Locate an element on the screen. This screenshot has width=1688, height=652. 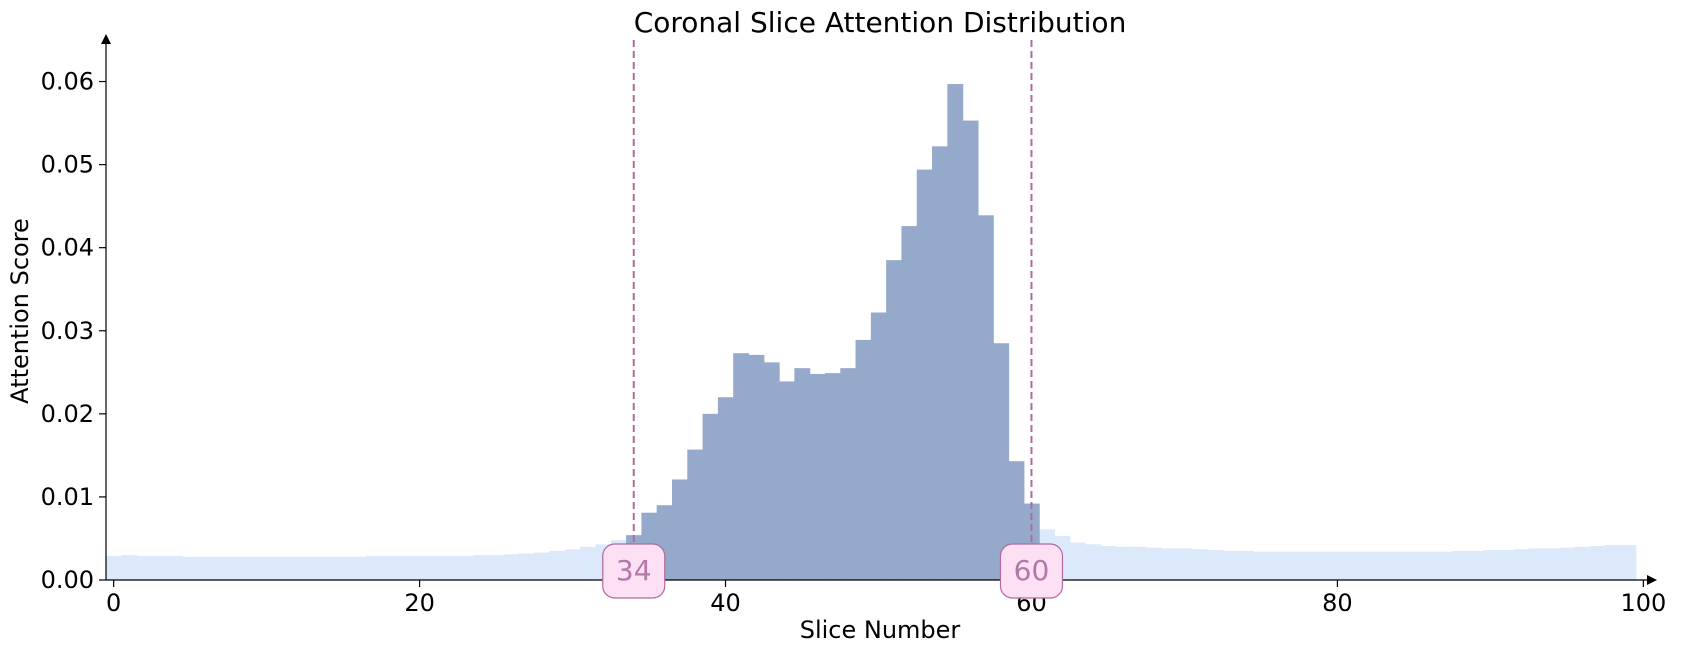
y-ticks: 0.00 0.01 0.02 0.03 0.04 0.05 0.06 is located at coordinates (73, 331).